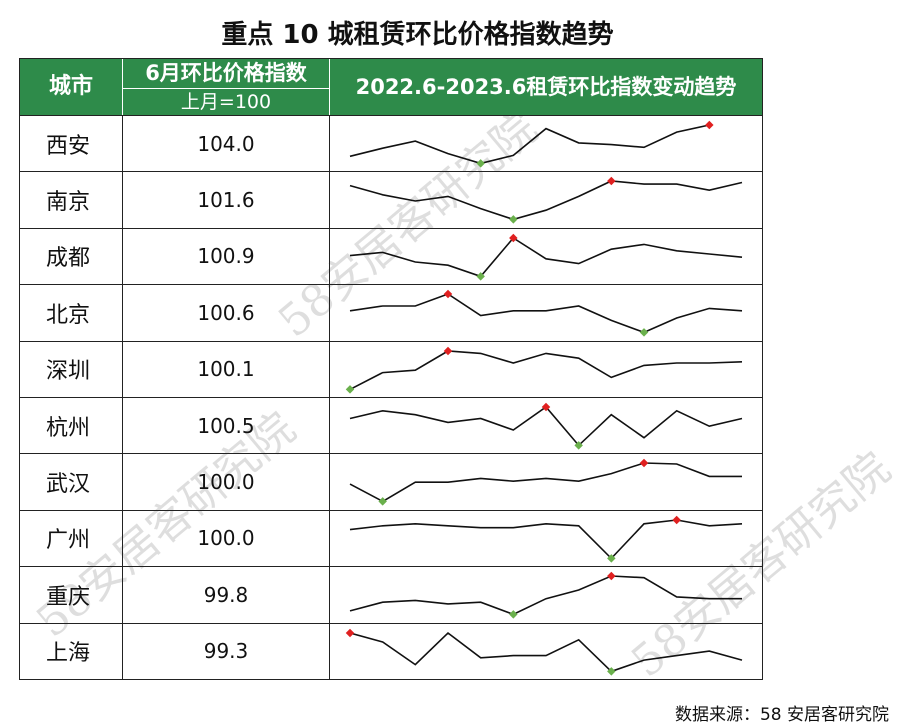  Describe the element at coordinates (68, 541) in the screenshot. I see `city-label: 广州` at that location.